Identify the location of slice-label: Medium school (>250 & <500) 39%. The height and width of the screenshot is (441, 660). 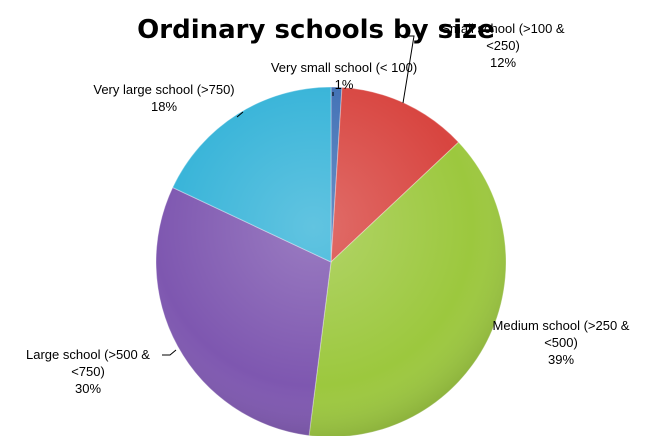
(561, 342).